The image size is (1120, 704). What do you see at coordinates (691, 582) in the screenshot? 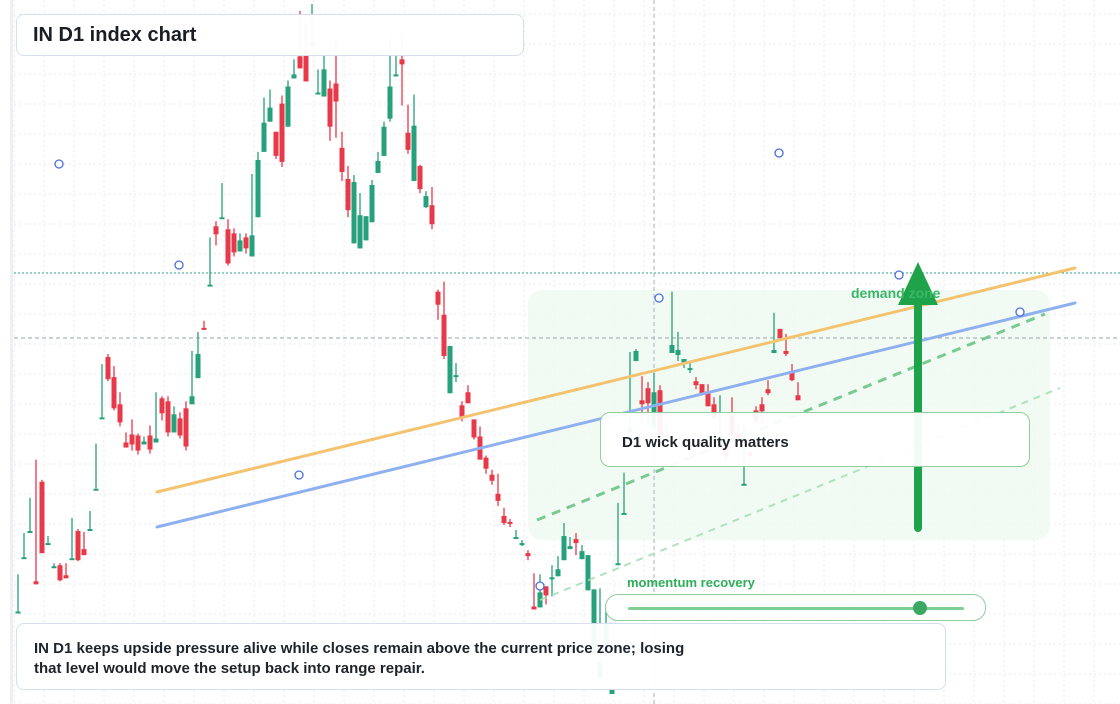
I see `momentum-label: momentum recovery` at bounding box center [691, 582].